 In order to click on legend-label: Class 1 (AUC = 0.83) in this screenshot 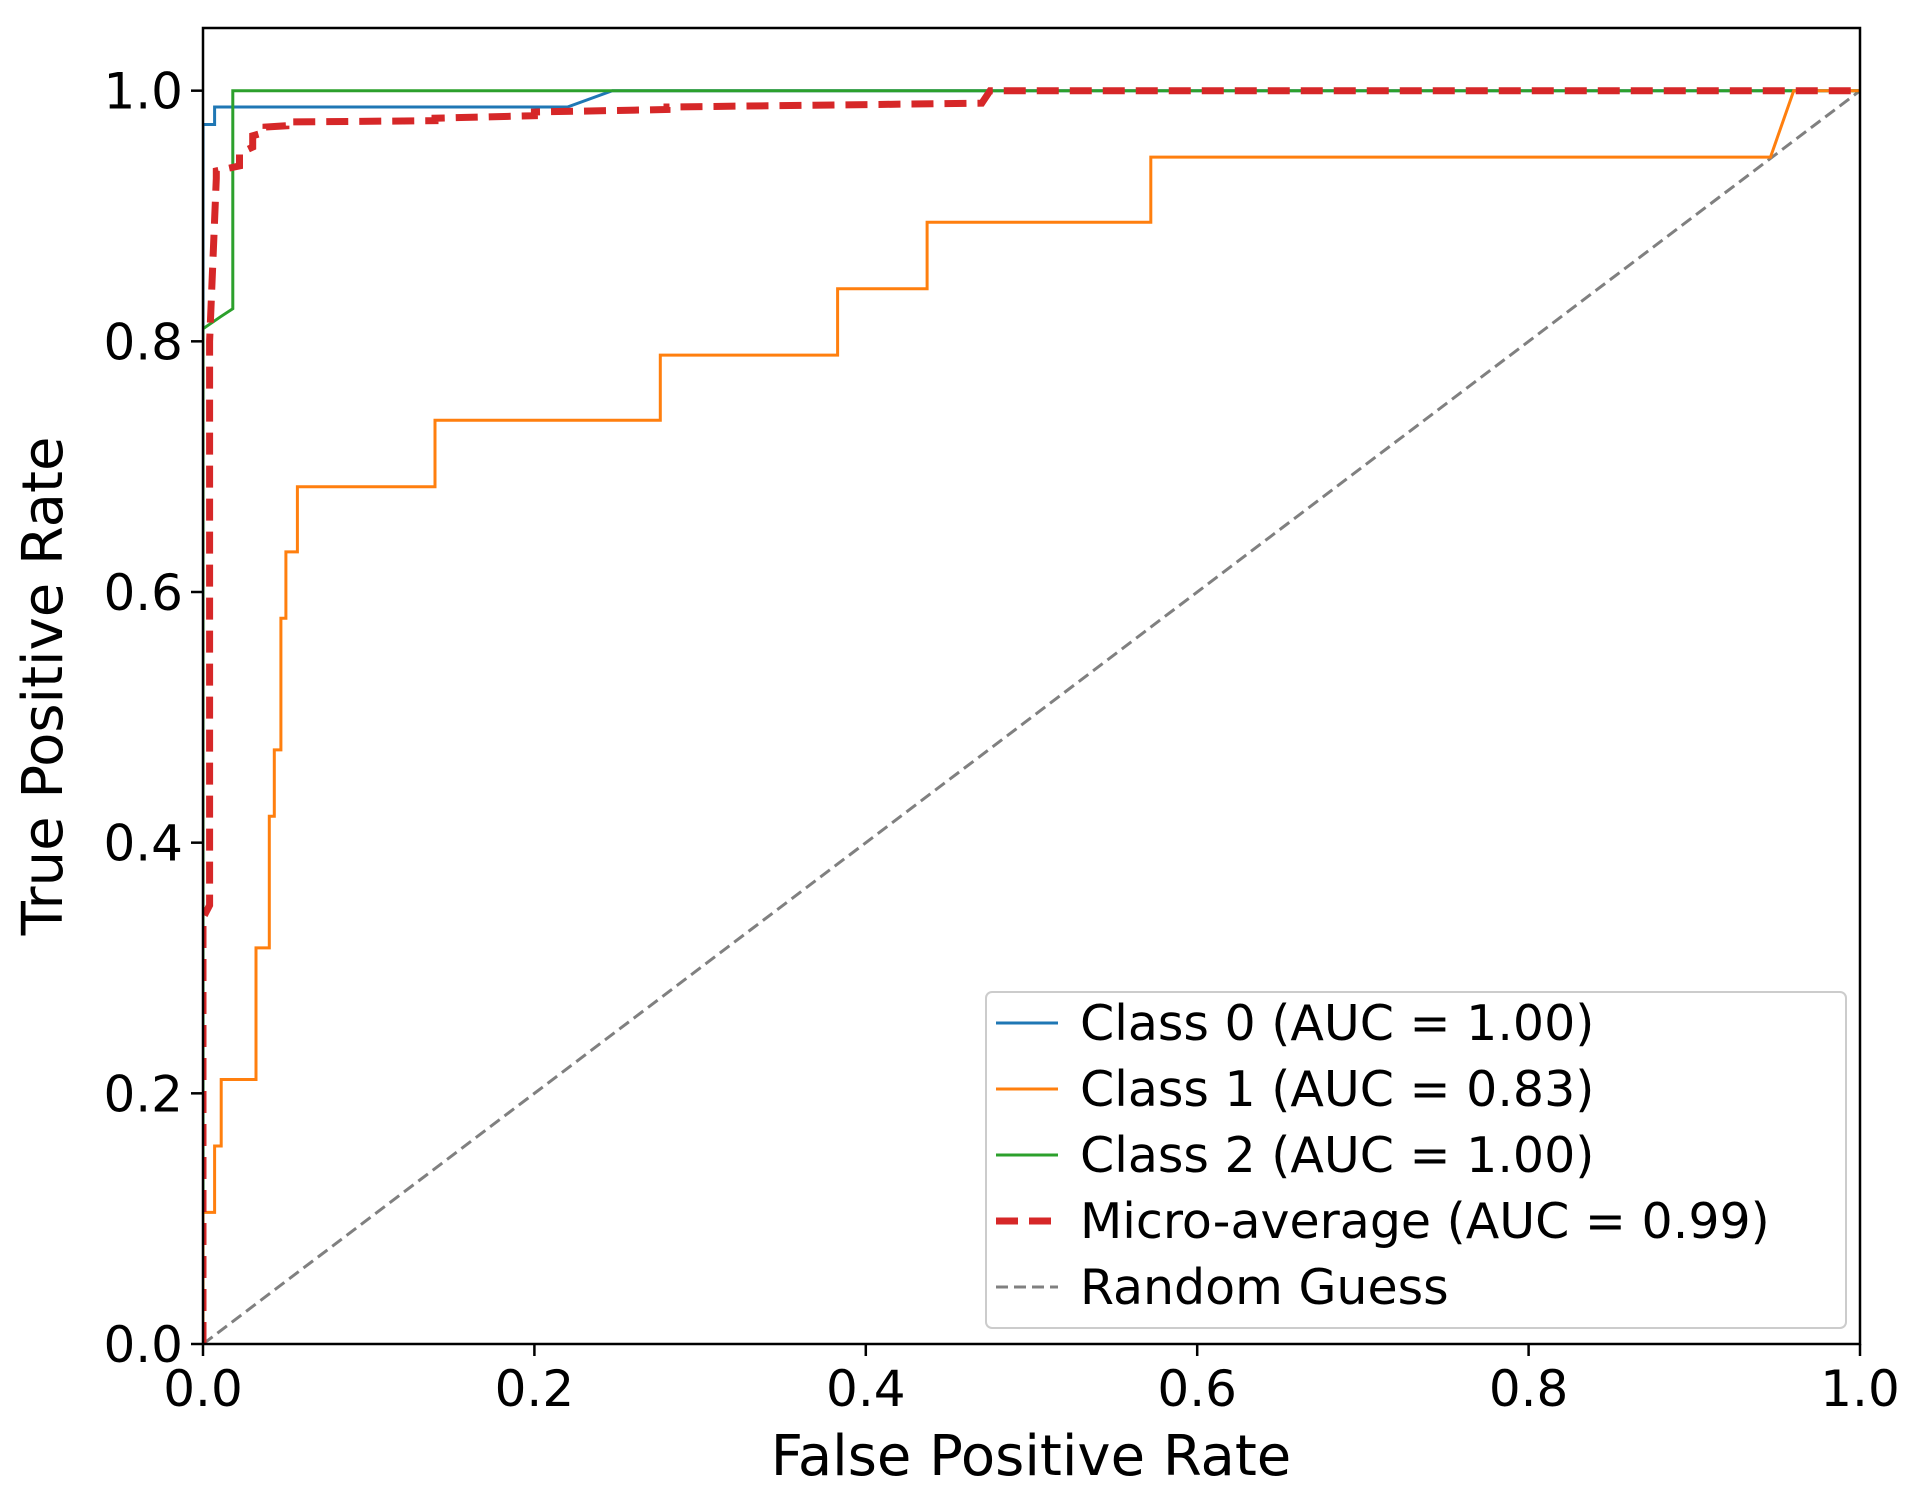, I will do `click(1337, 1089)`.